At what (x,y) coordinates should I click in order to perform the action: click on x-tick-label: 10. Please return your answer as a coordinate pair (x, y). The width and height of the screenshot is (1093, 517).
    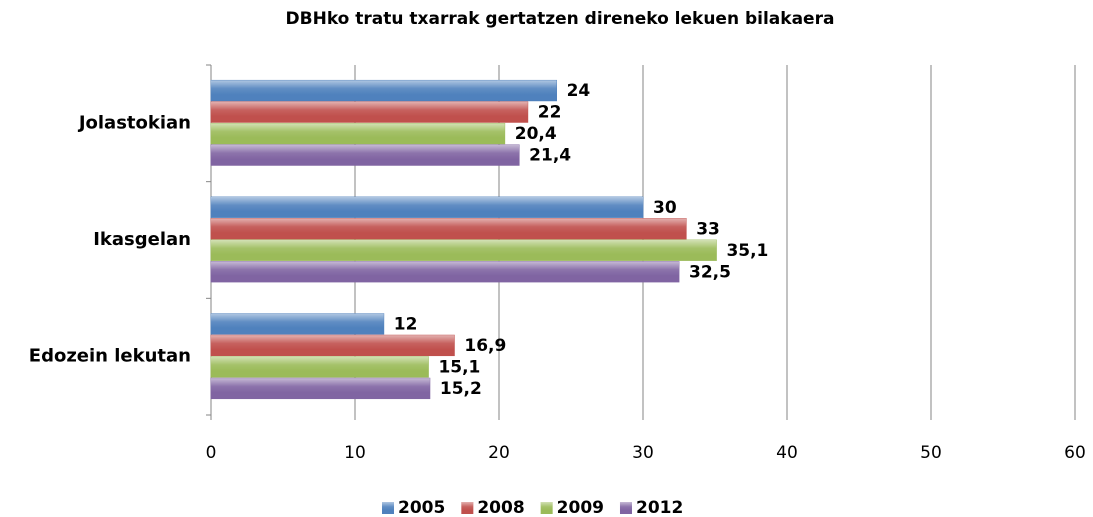
    Looking at the image, I should click on (355, 453).